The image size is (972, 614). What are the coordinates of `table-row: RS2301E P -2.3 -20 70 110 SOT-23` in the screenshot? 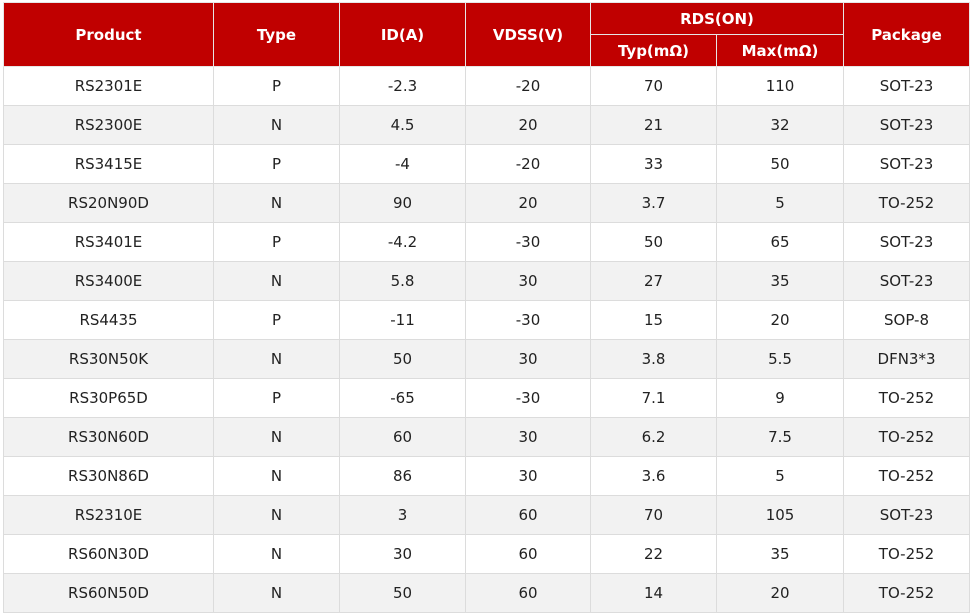 It's located at (487, 86).